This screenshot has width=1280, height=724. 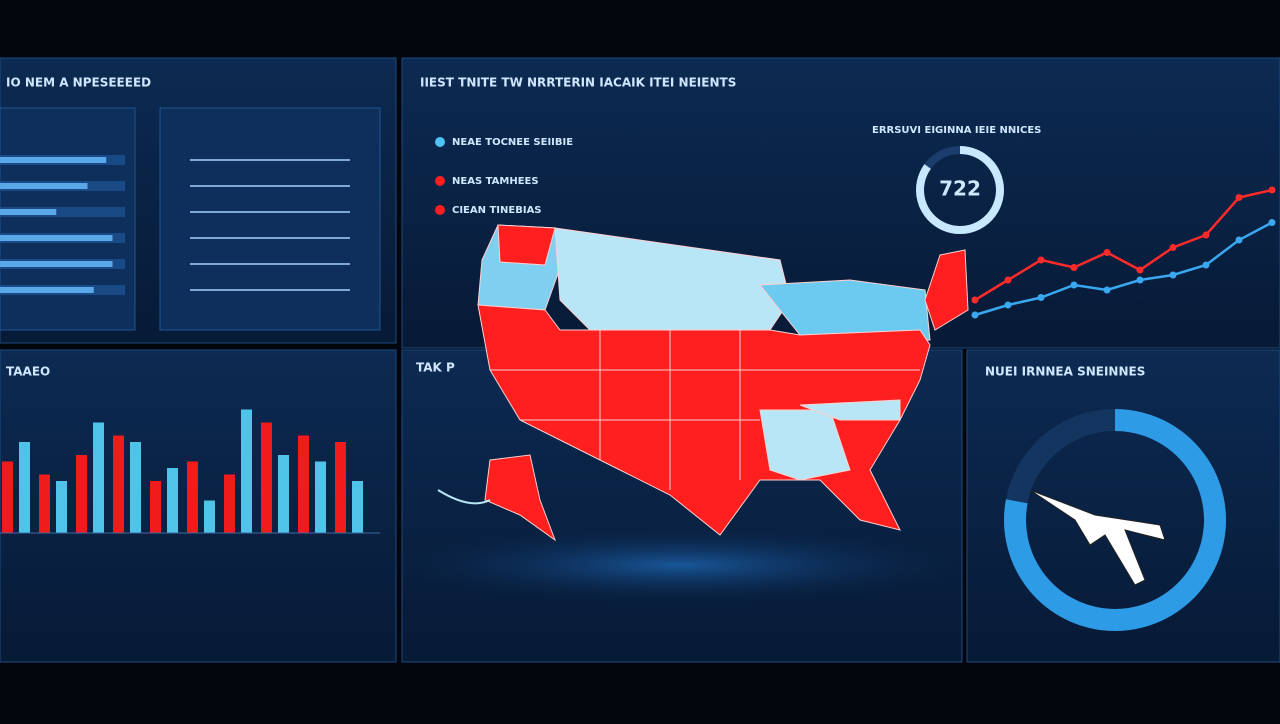 What do you see at coordinates (680, 565) in the screenshot?
I see `glow` at bounding box center [680, 565].